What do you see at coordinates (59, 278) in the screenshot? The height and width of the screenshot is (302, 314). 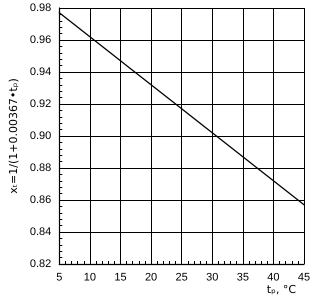 I see `x-tick-label: 5` at bounding box center [59, 278].